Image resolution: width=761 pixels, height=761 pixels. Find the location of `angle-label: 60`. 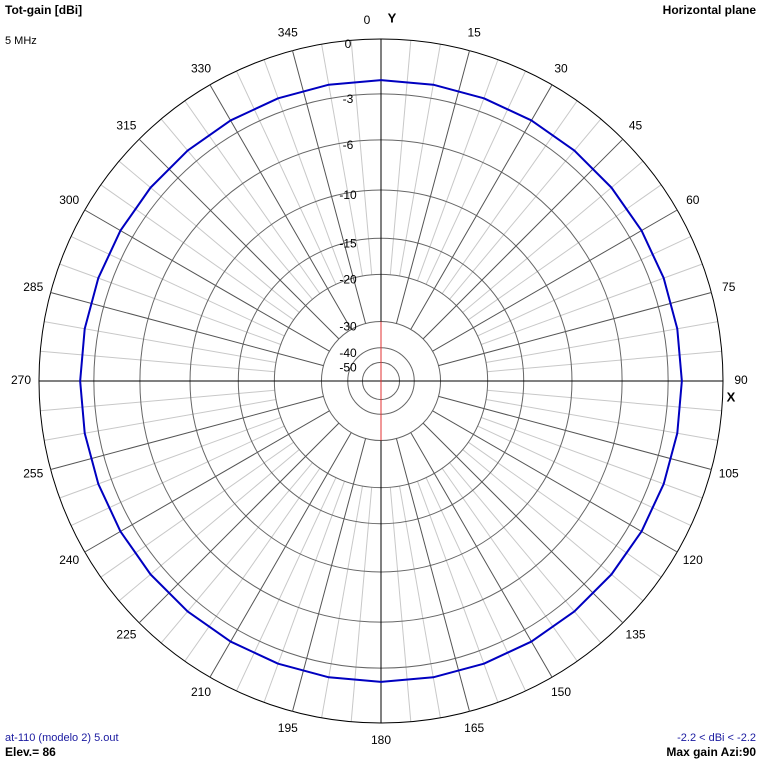

angle-label: 60 is located at coordinates (693, 200).